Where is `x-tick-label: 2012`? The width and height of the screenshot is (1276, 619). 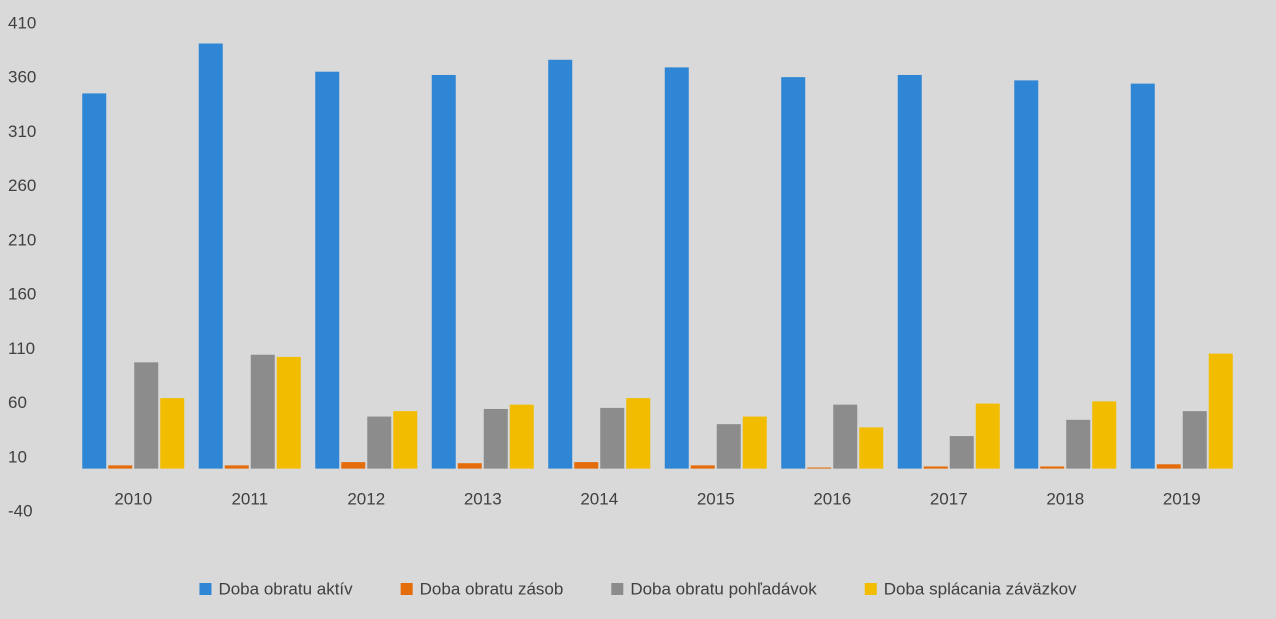
x-tick-label: 2012 is located at coordinates (366, 498).